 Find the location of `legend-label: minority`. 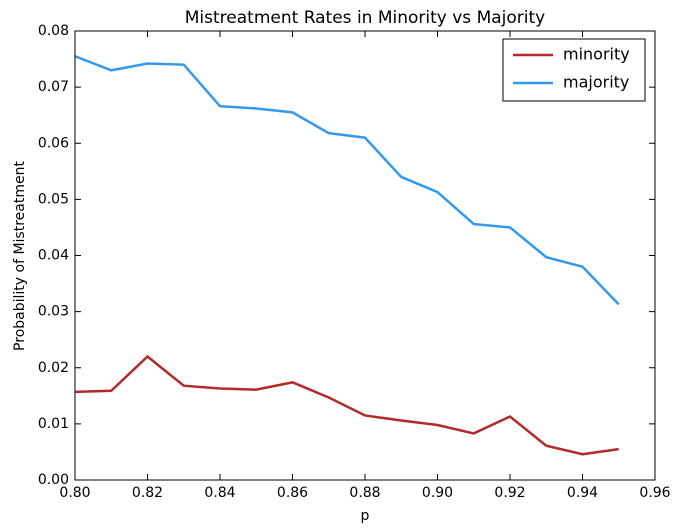

legend-label: minority is located at coordinates (596, 54).